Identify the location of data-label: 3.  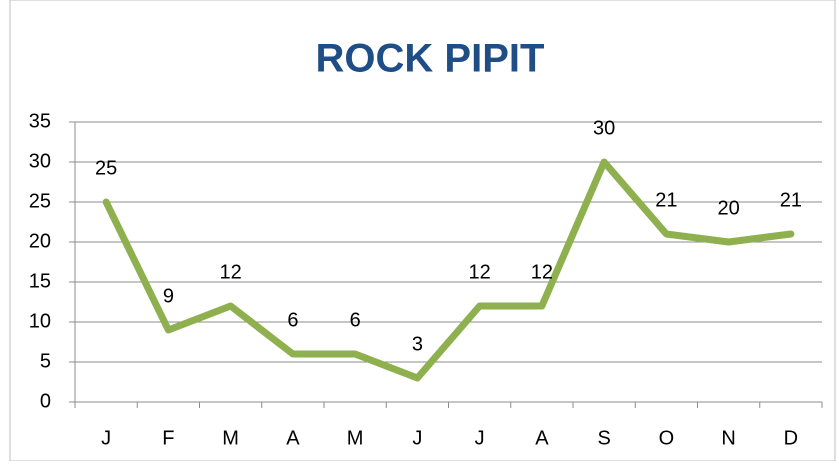
(417, 344).